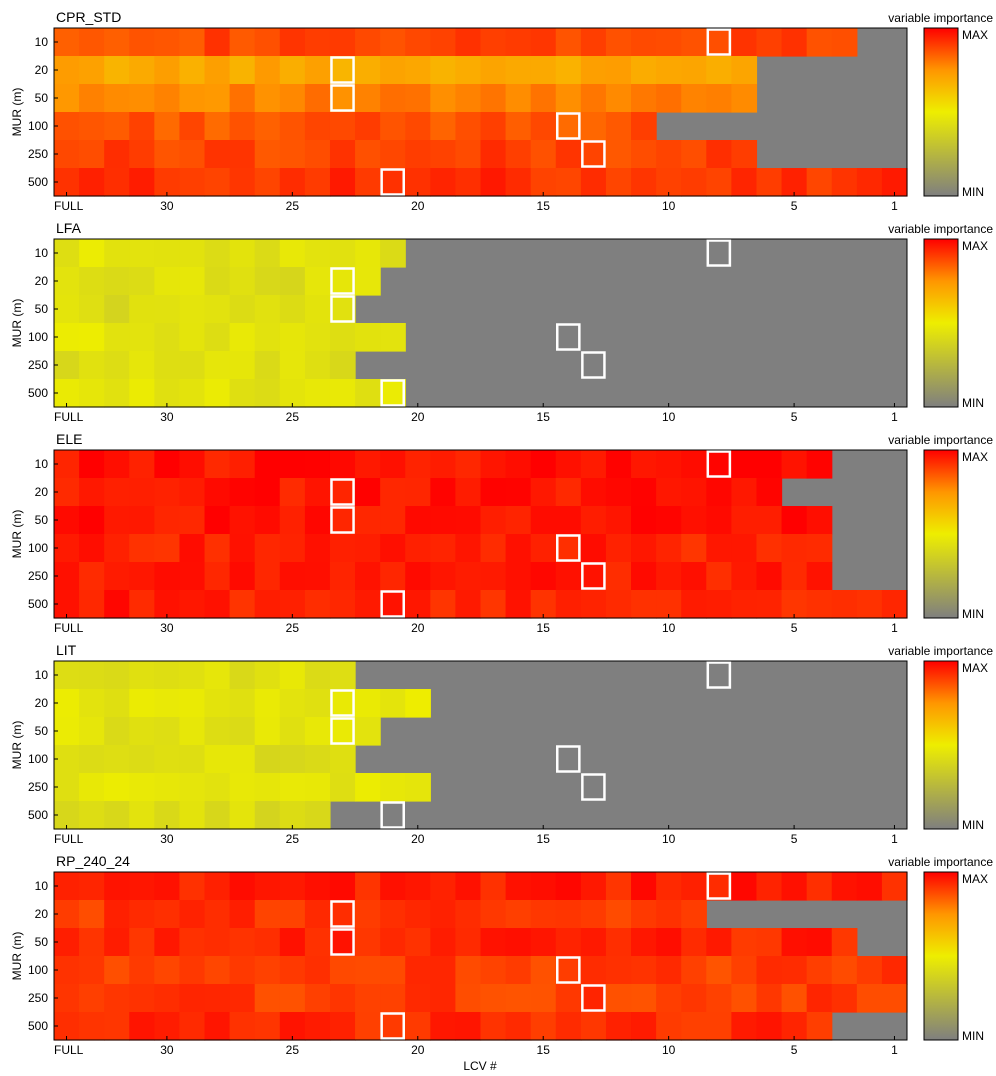 The width and height of the screenshot is (996, 1076). What do you see at coordinates (941, 323) in the screenshot?
I see `colorbar` at bounding box center [941, 323].